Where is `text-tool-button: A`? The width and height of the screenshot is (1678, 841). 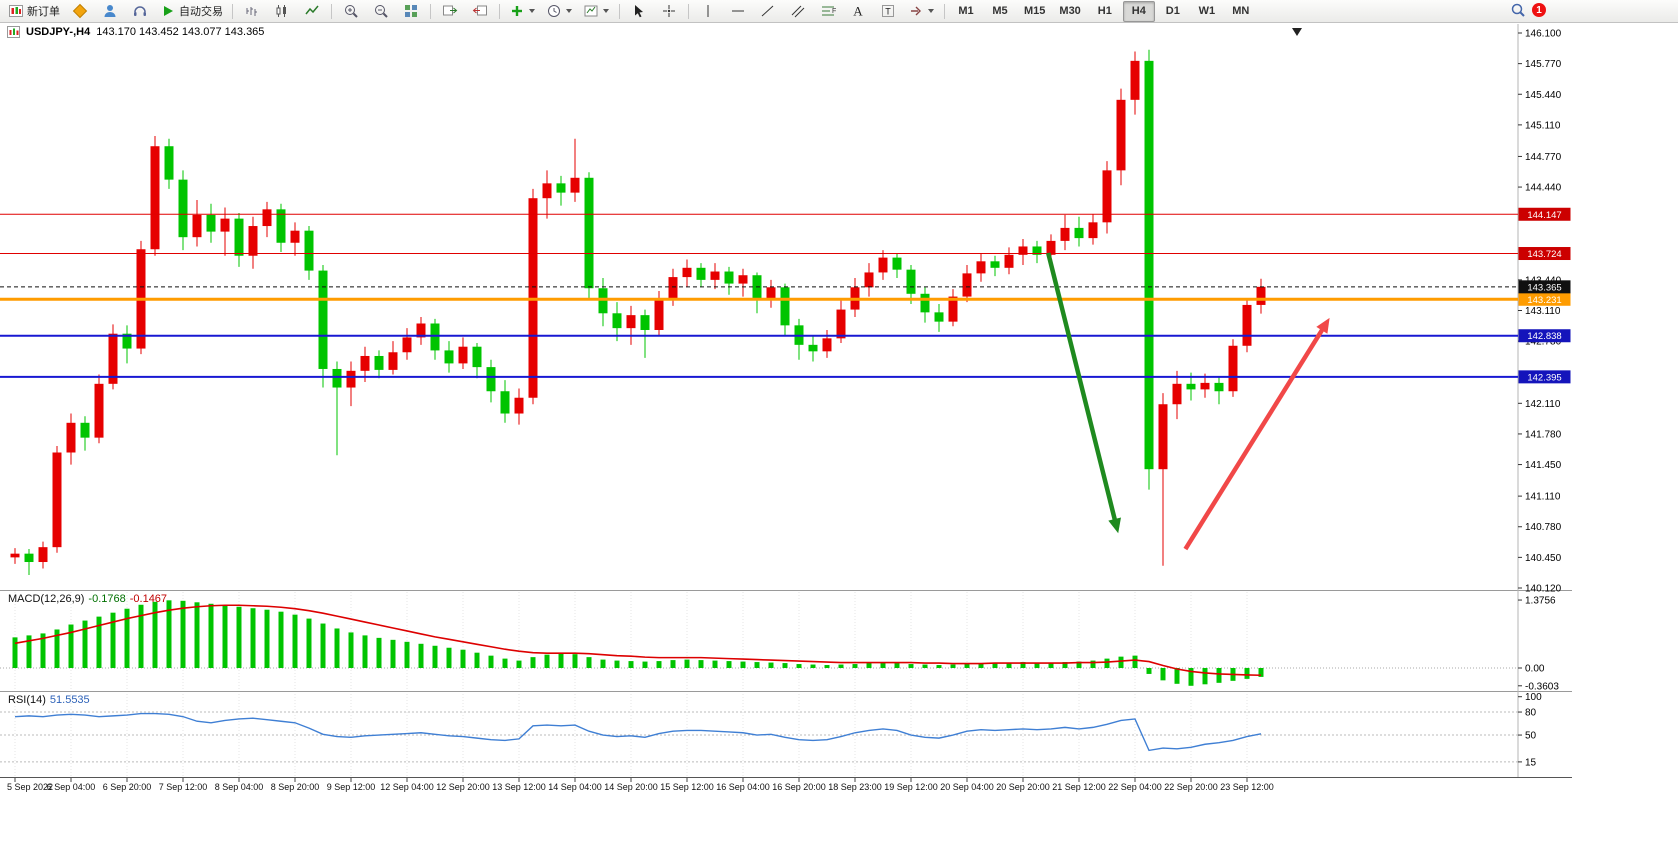
text-tool-button: A is located at coordinates (858, 11).